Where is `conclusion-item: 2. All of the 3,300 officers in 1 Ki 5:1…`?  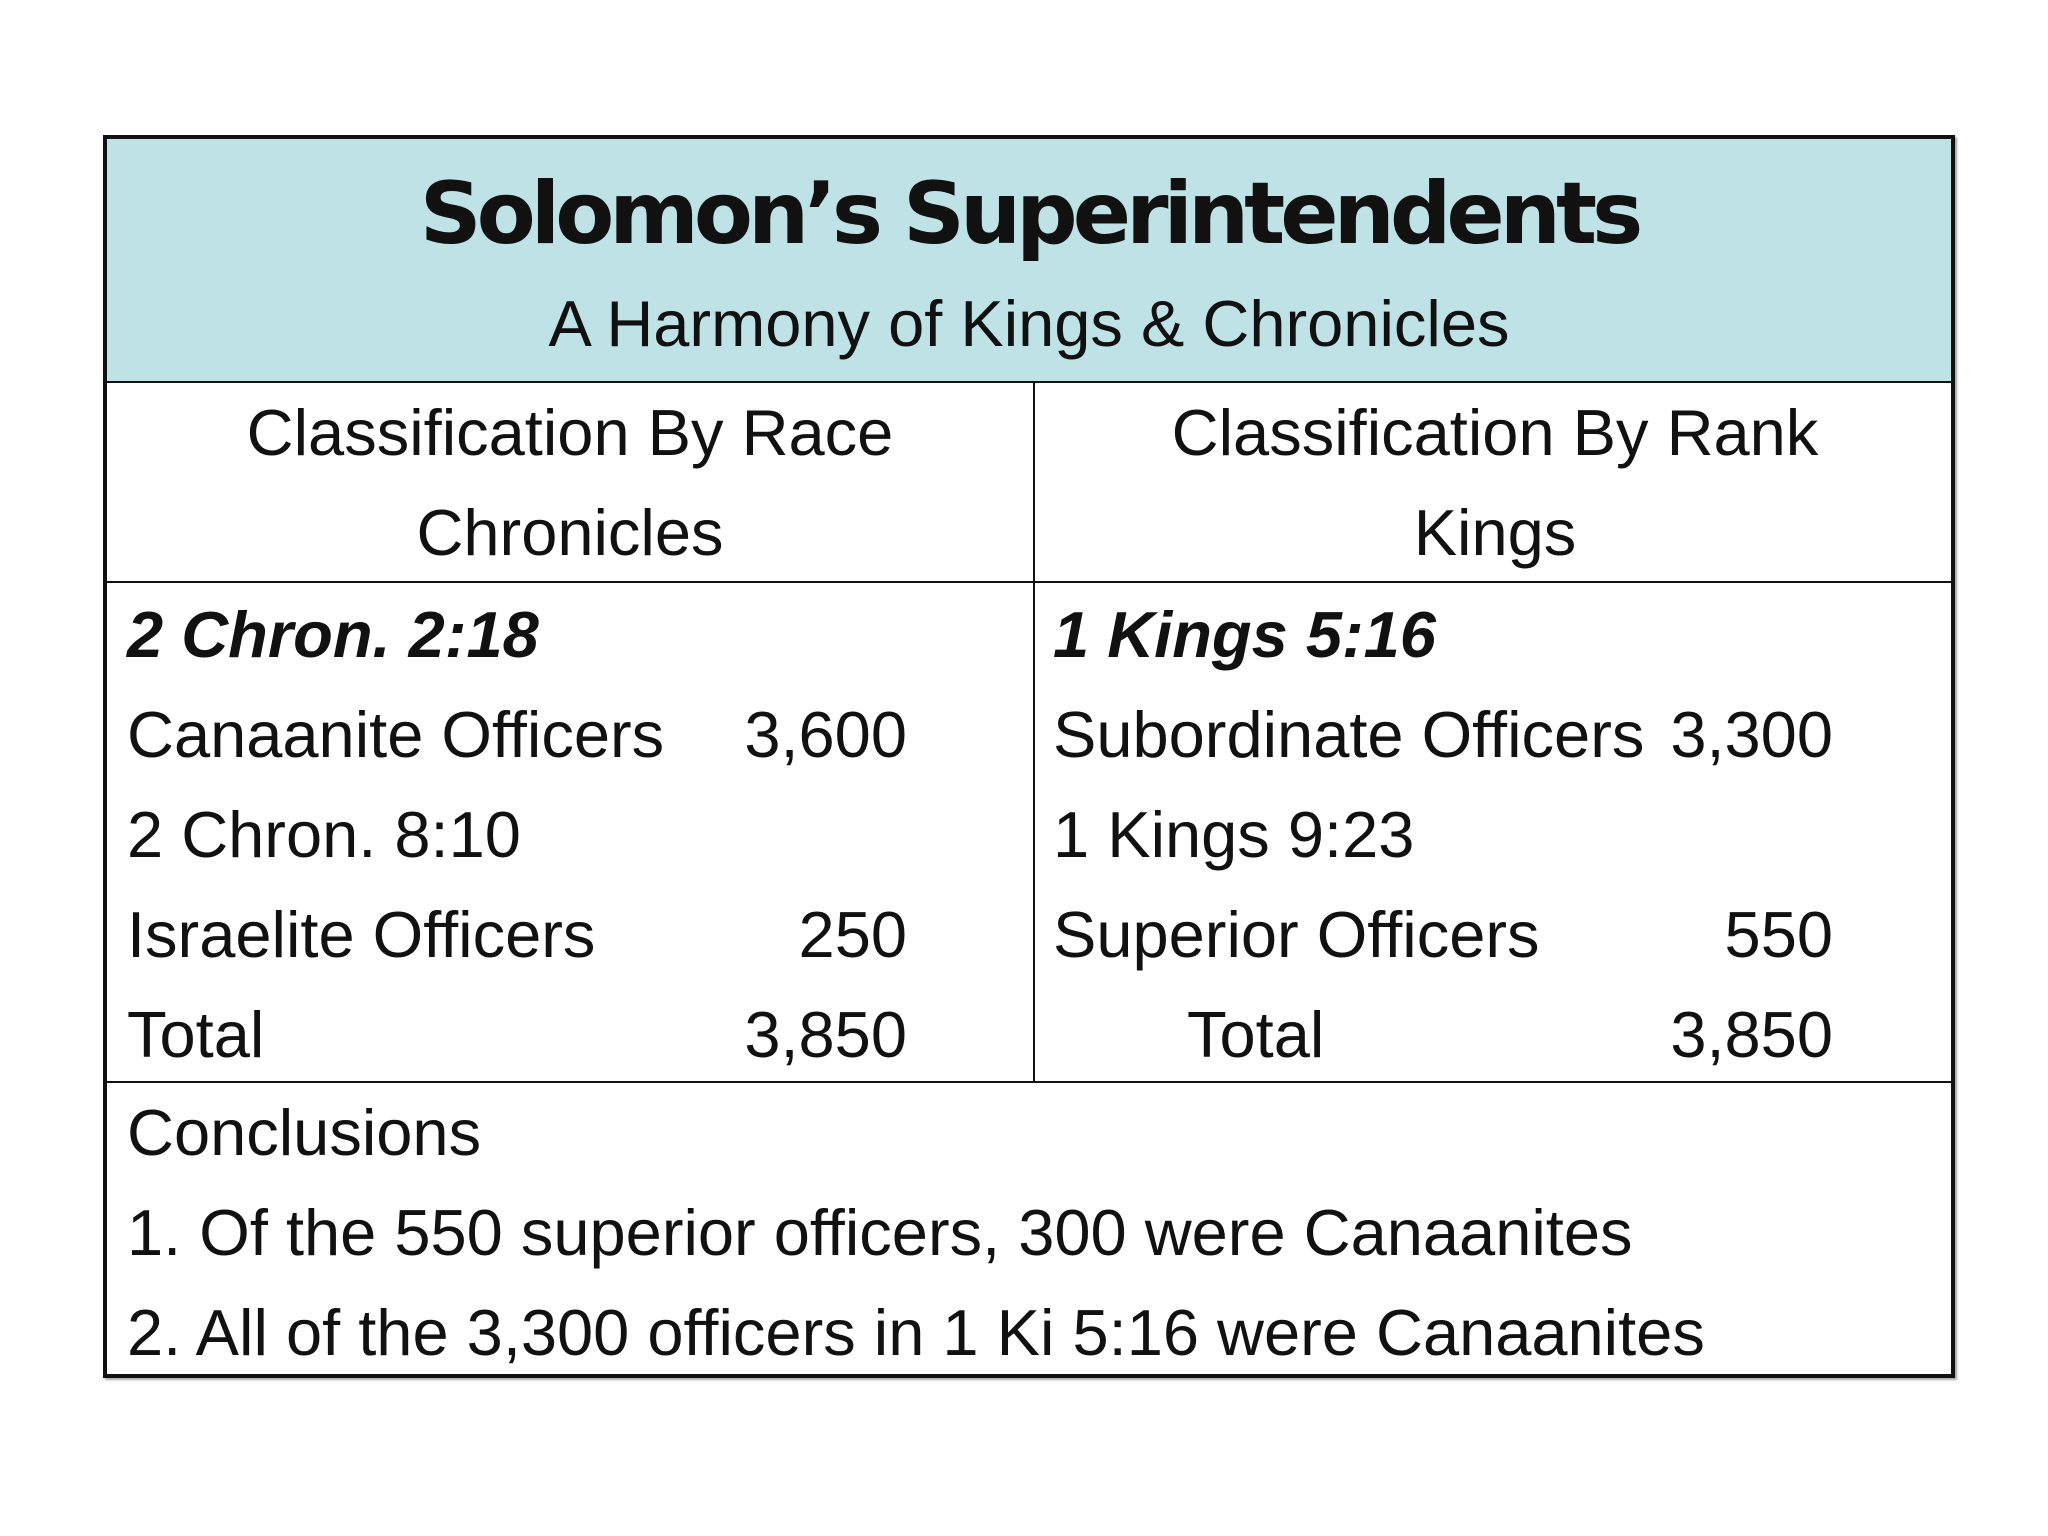
conclusion-item: 2. All of the 3,300 officers in 1 Ki 5:1… is located at coordinates (916, 1332).